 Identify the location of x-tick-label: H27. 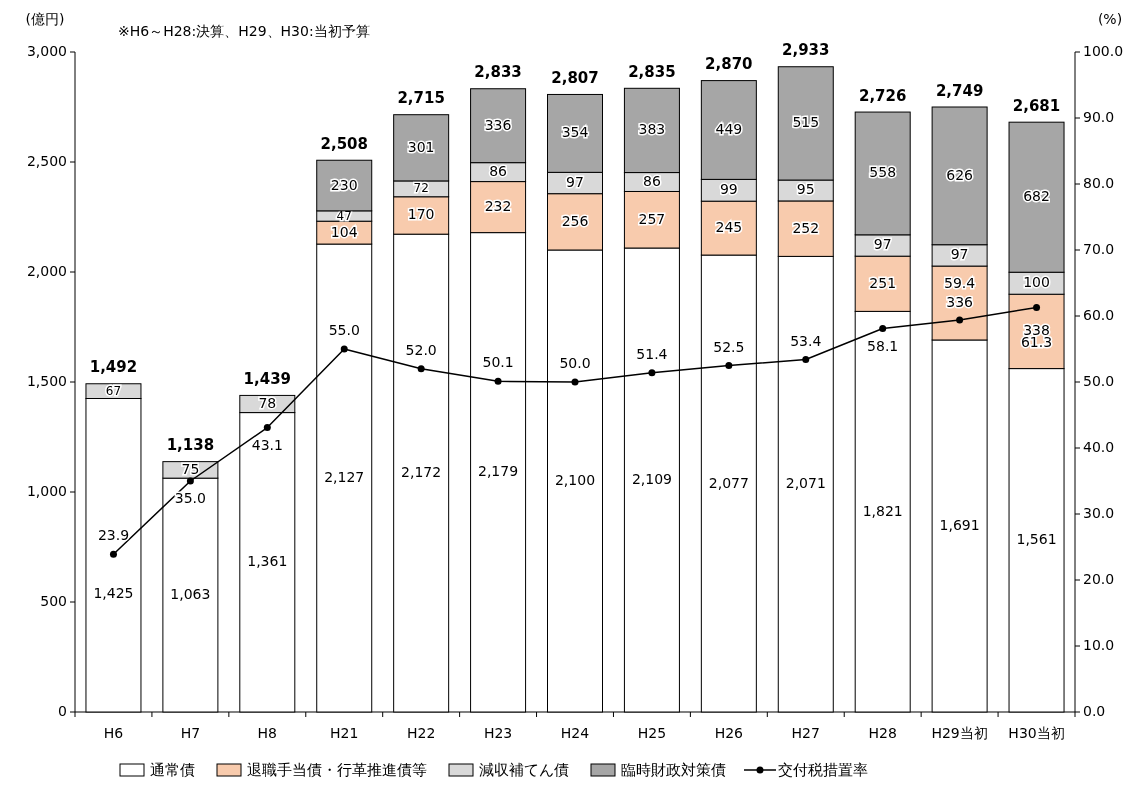
(805, 733).